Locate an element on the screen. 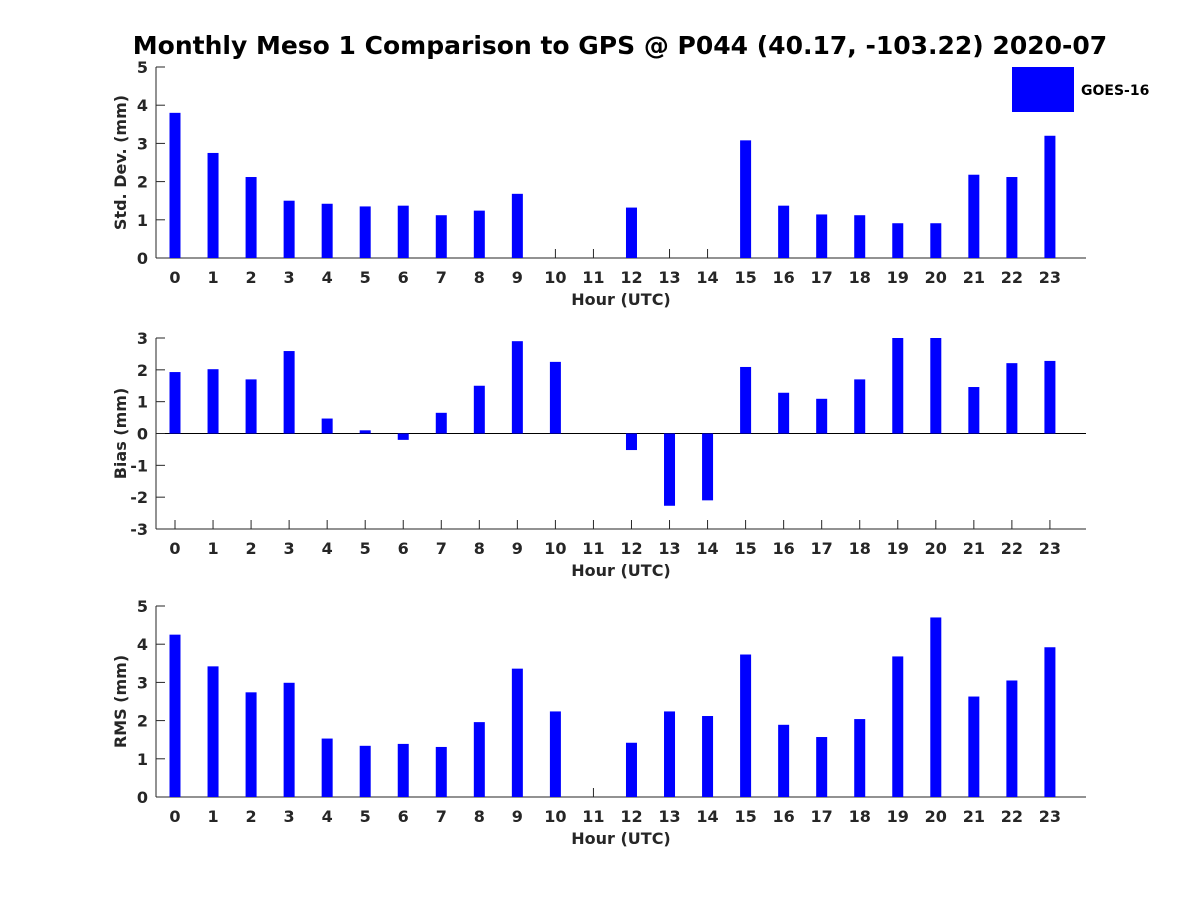  x-tick-label: 22 is located at coordinates (1012, 816).